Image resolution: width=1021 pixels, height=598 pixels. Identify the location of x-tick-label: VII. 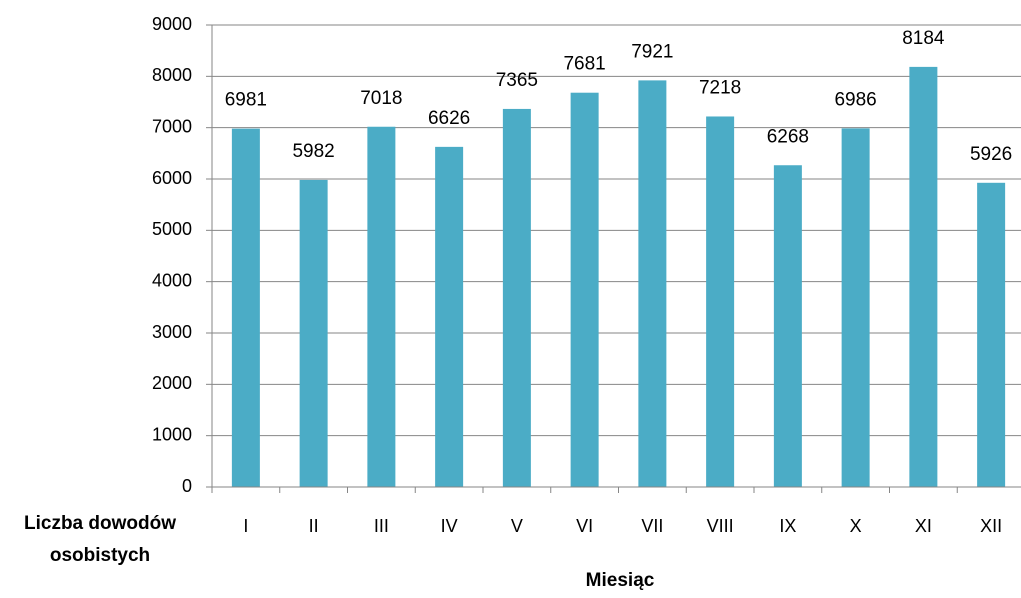
(652, 526).